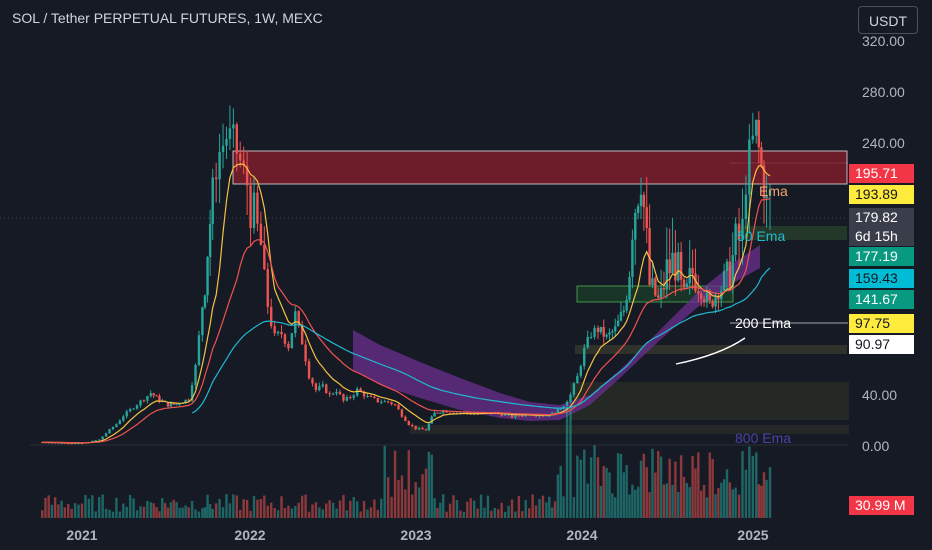 This screenshot has width=932, height=550. What do you see at coordinates (763, 323) in the screenshot?
I see `ema-200-label: 200 Ema` at bounding box center [763, 323].